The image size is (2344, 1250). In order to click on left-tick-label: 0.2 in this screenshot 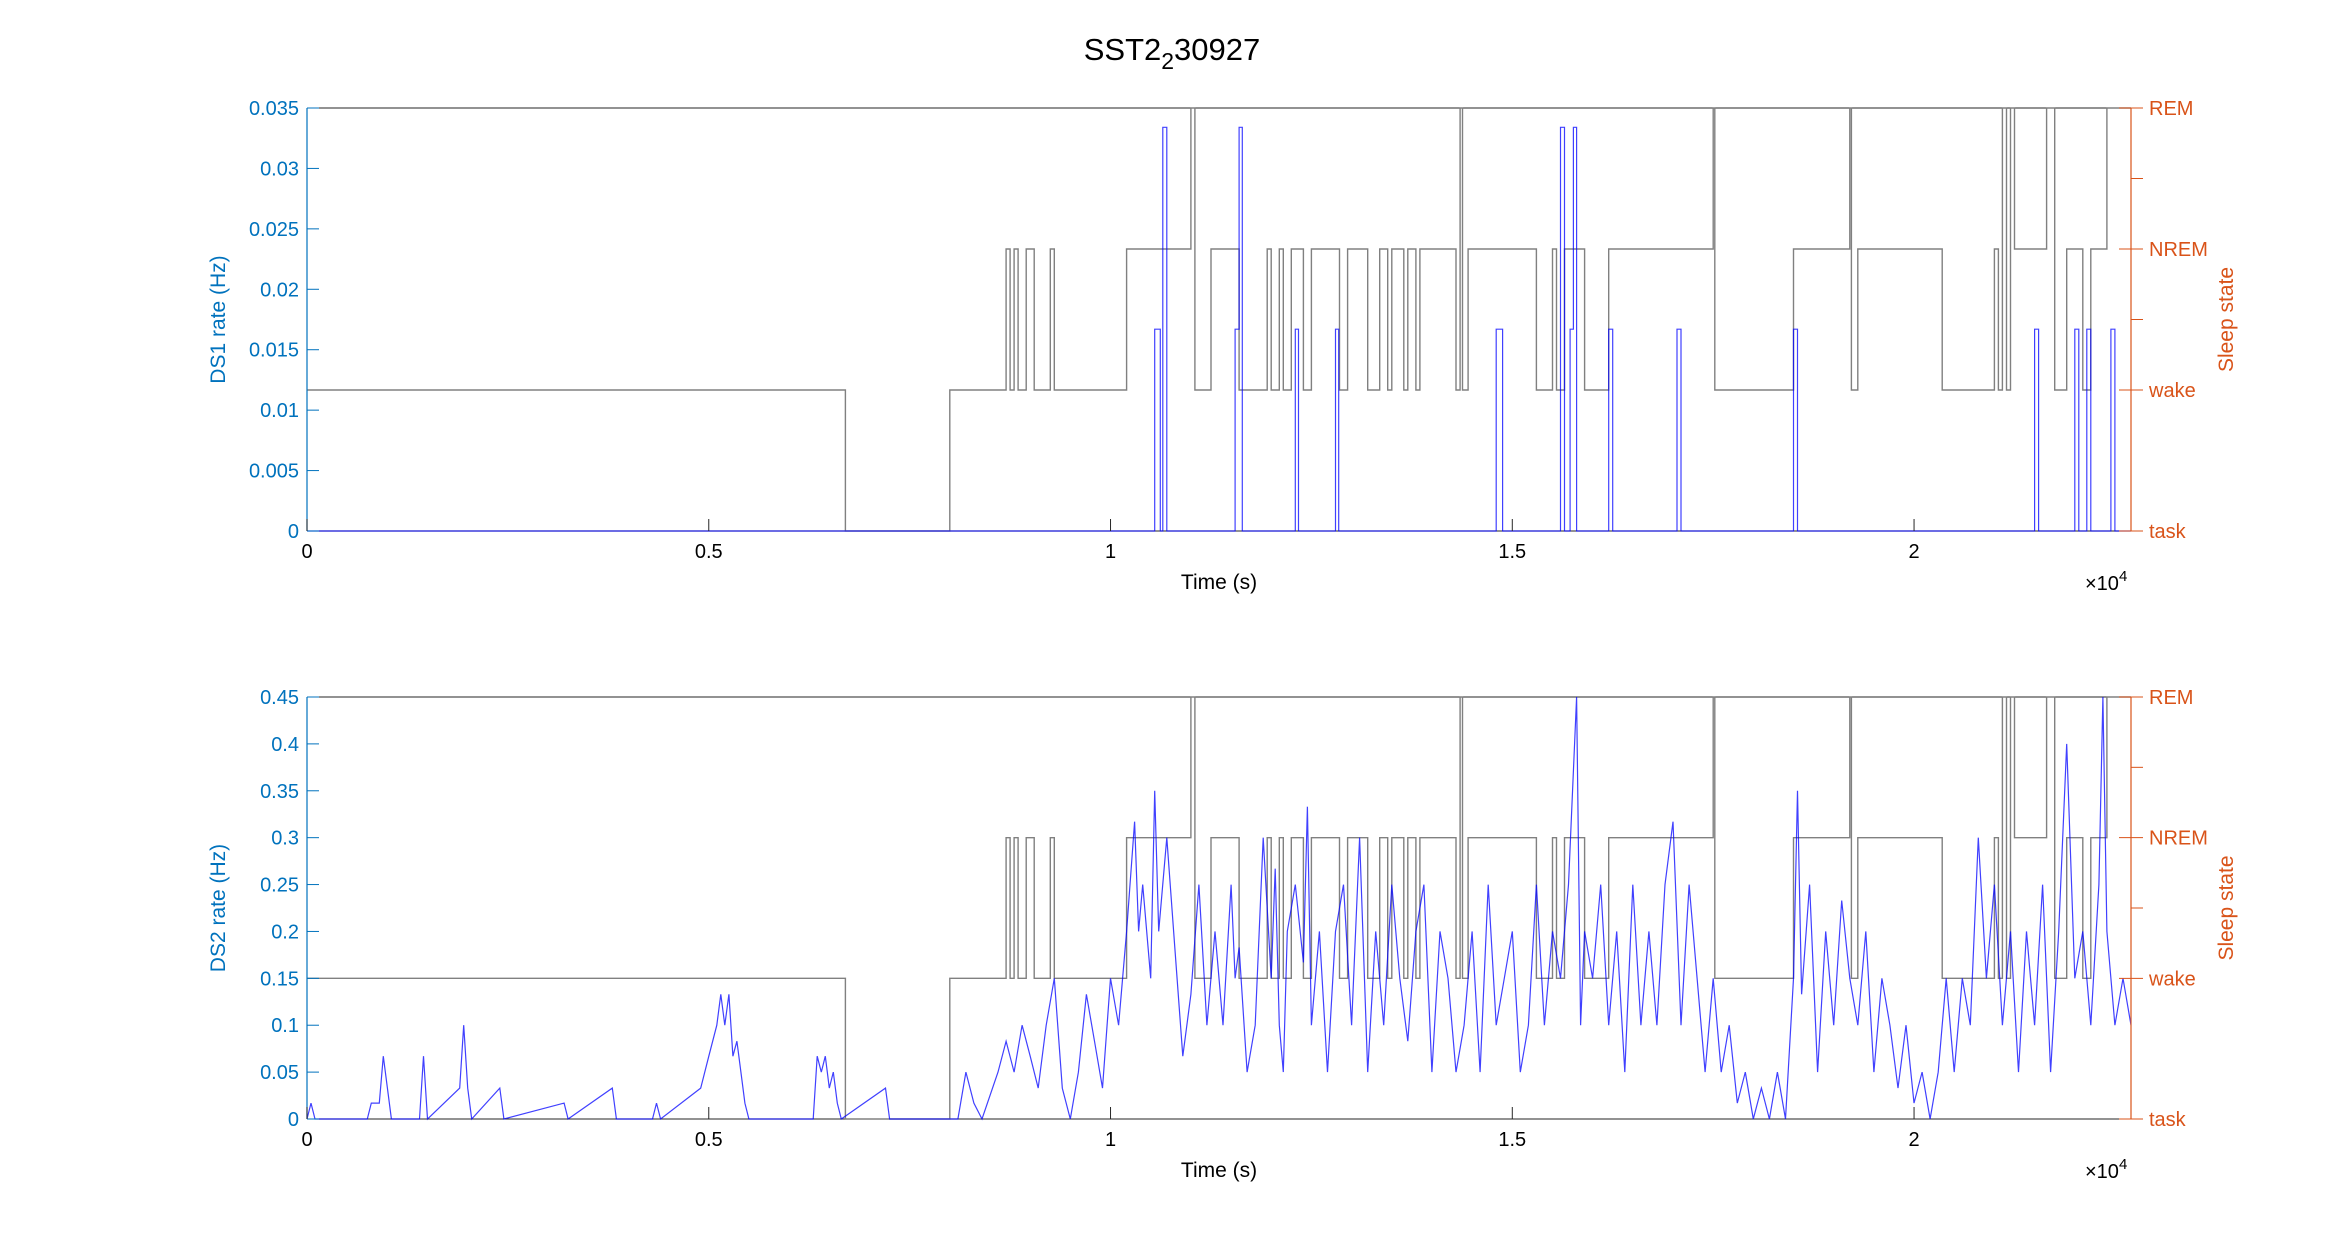, I will do `click(285, 932)`.